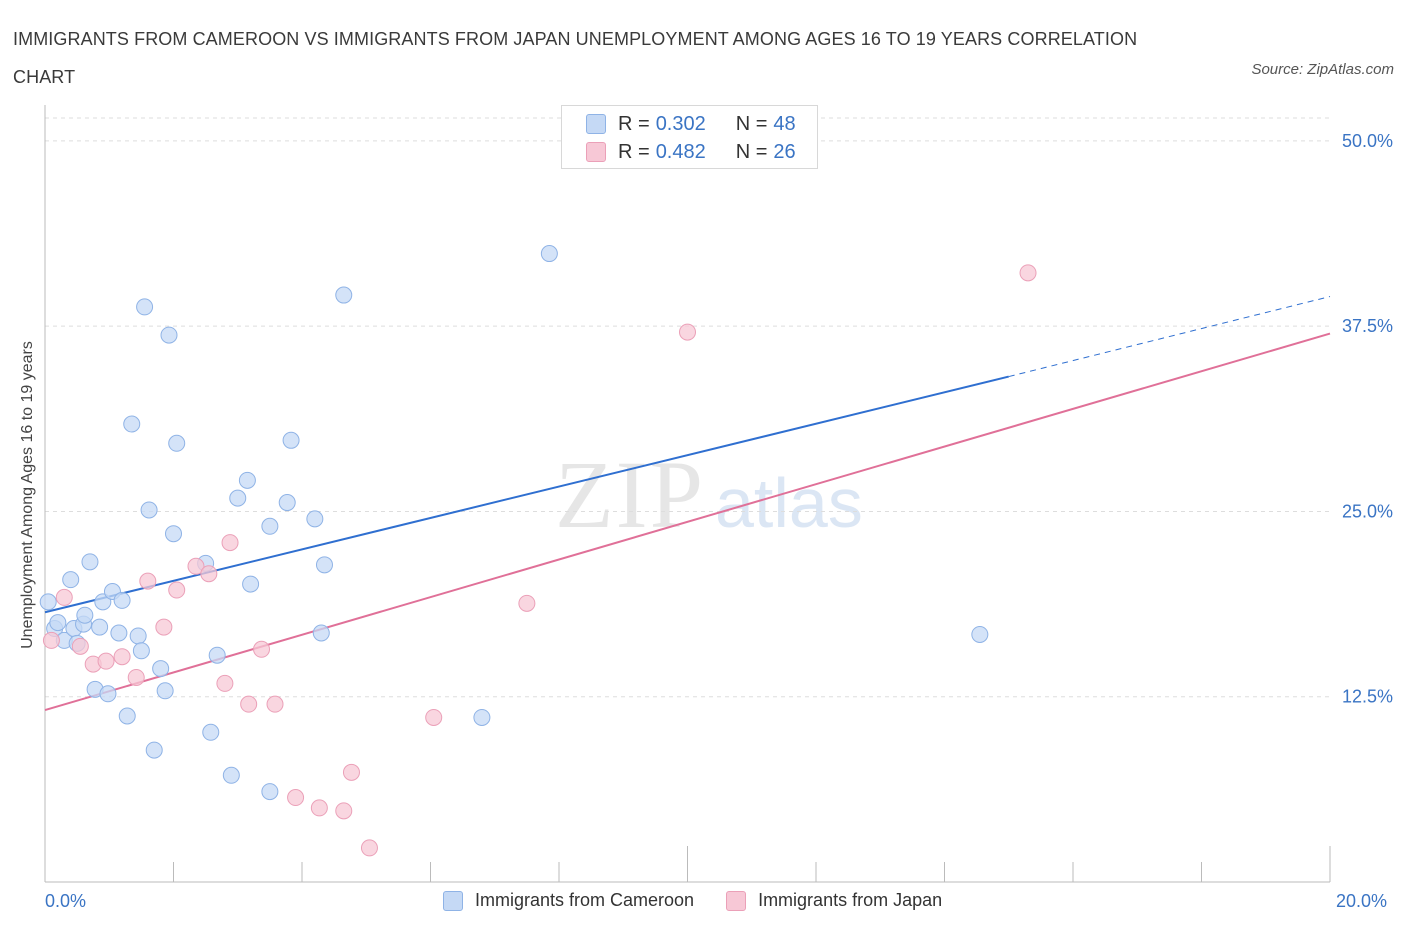 This screenshot has height=930, width=1406. Describe the element at coordinates (1367, 326) in the screenshot. I see `y-tick-label: 37.5%` at that location.